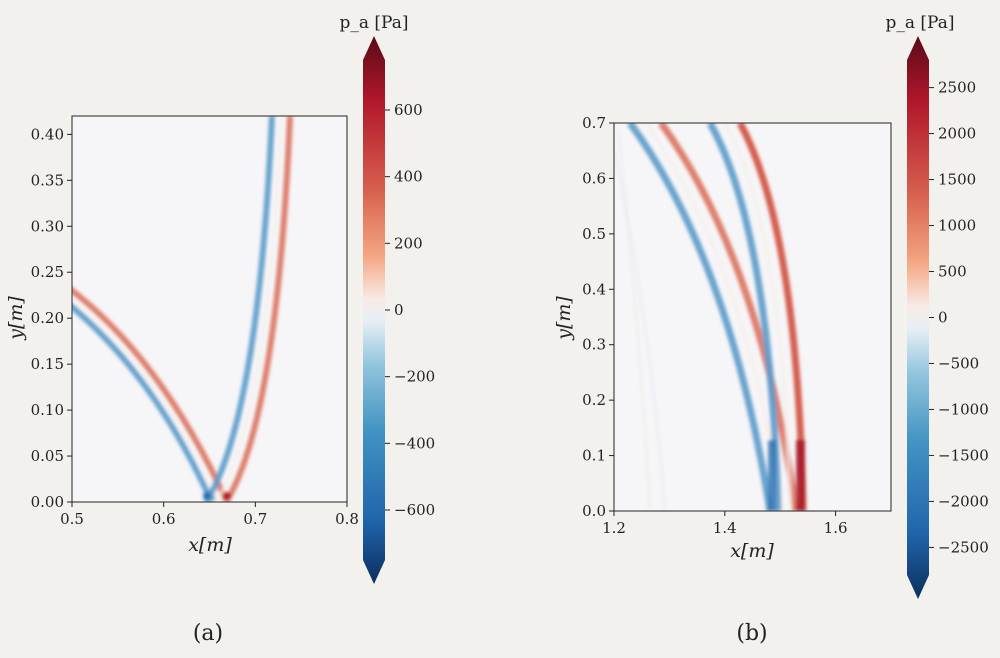 Image resolution: width=1000 pixels, height=658 pixels. I want to click on x-tick-label: 1.4, so click(725, 528).